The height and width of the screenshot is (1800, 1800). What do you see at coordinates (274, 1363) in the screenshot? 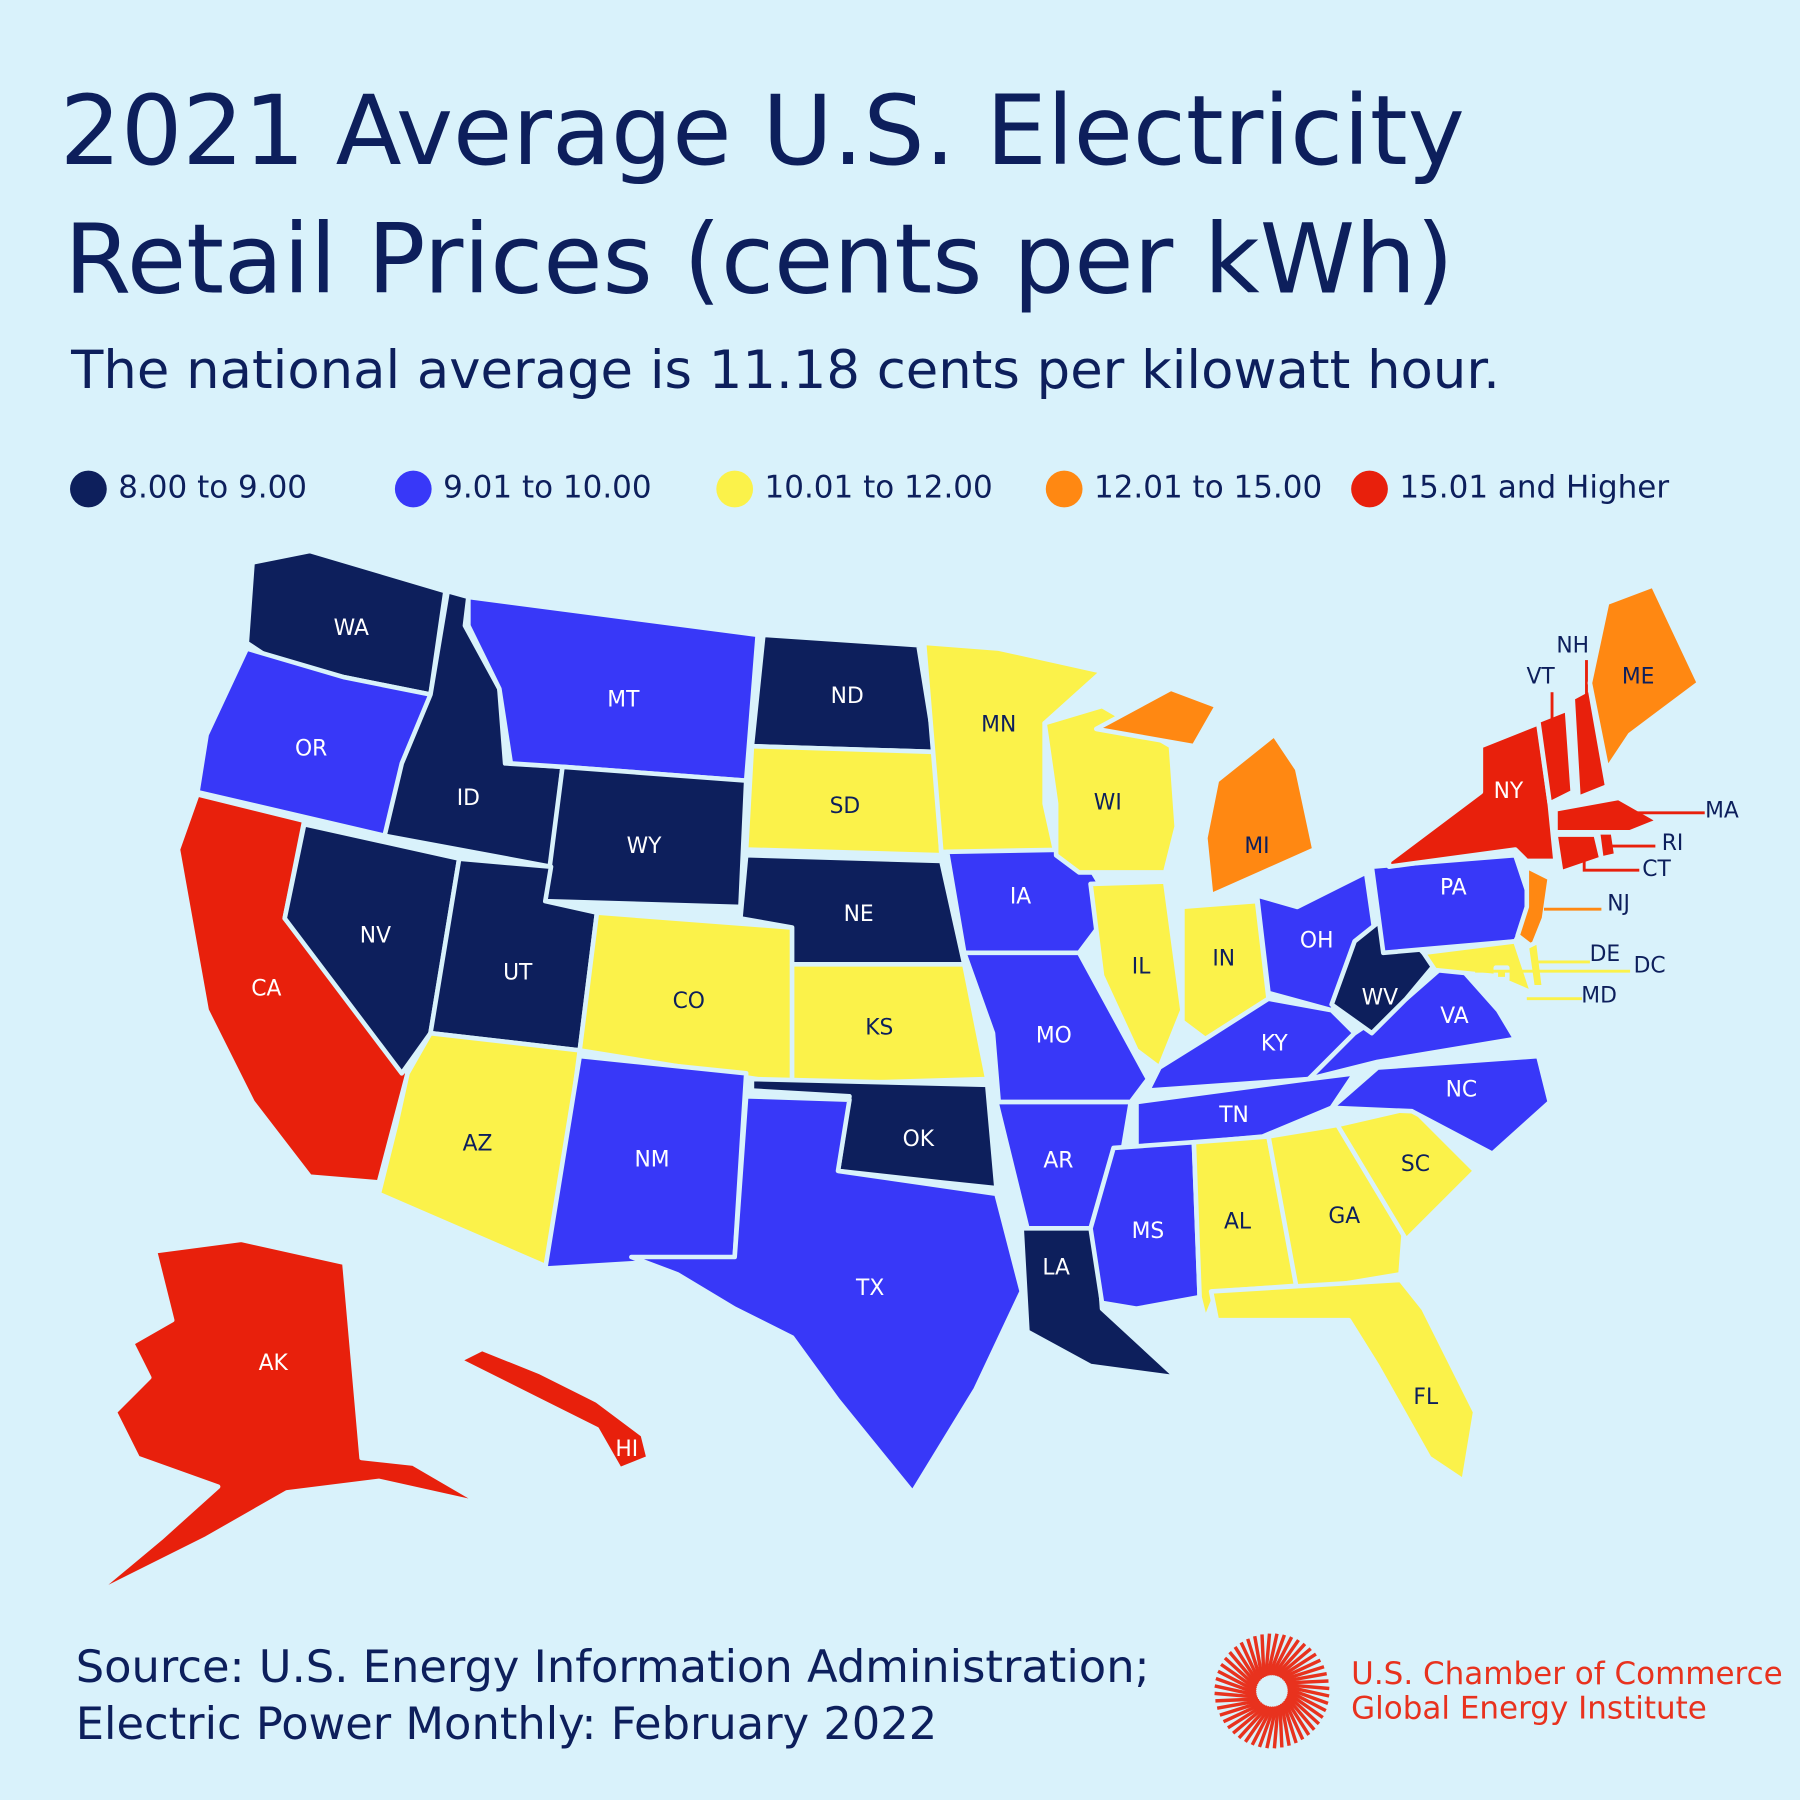
I see `state-label: AK` at bounding box center [274, 1363].